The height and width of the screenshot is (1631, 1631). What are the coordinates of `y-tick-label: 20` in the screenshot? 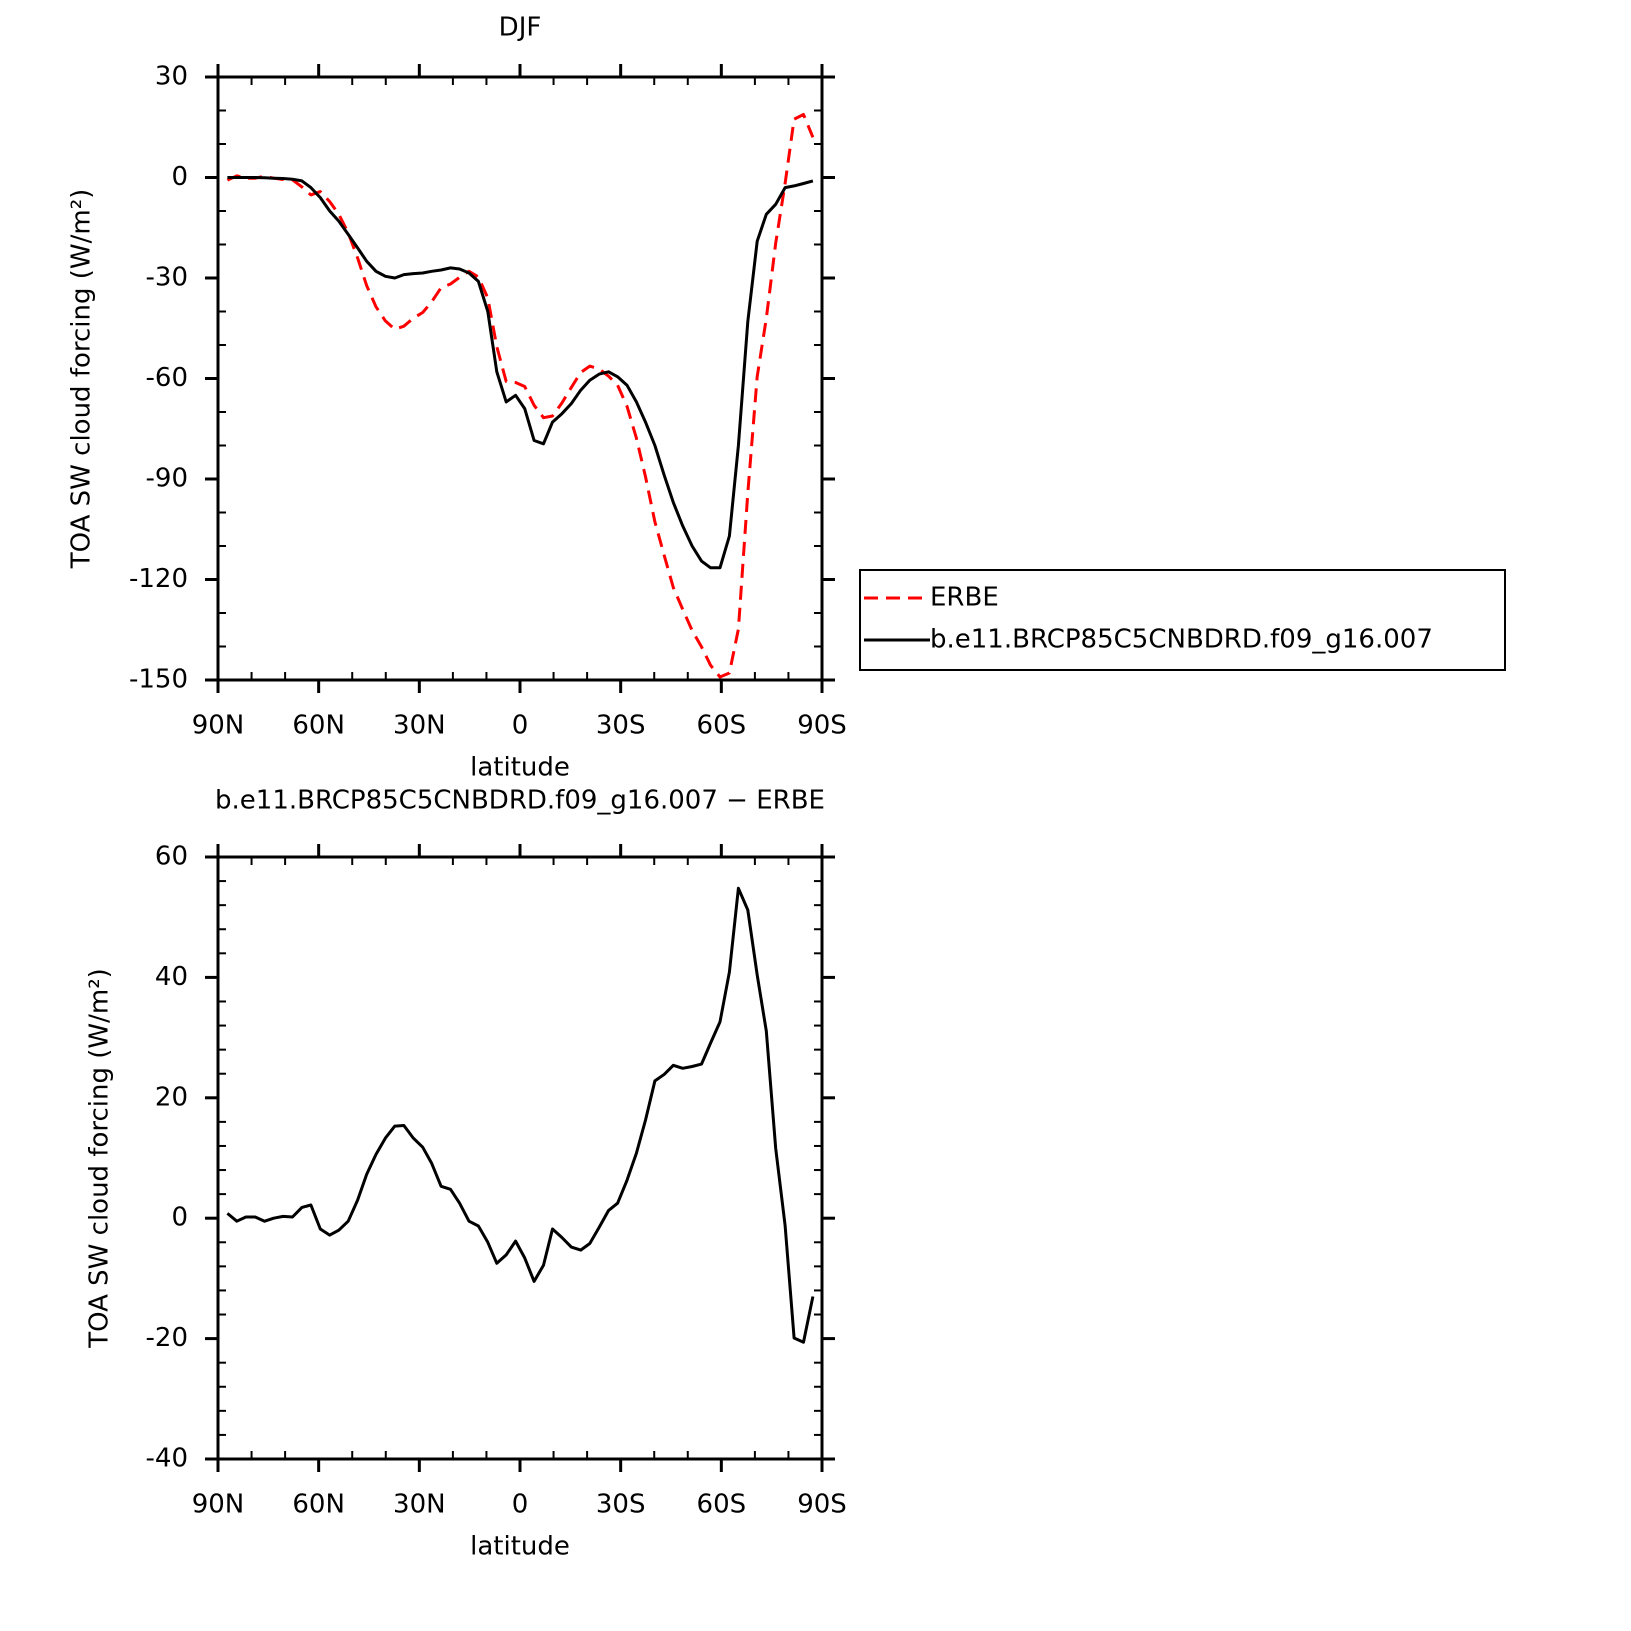 It's located at (171, 1097).